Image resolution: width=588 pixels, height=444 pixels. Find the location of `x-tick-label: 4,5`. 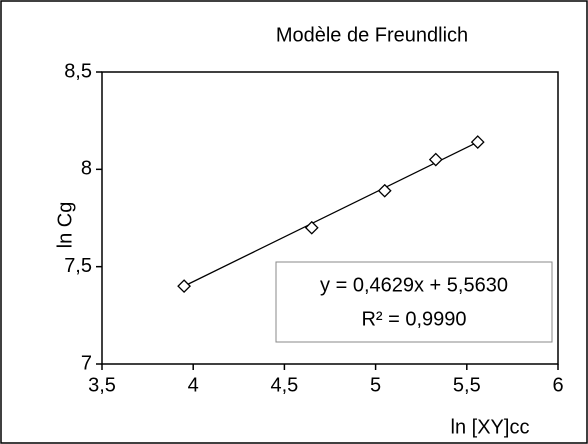

x-tick-label: 4,5 is located at coordinates (284, 385).